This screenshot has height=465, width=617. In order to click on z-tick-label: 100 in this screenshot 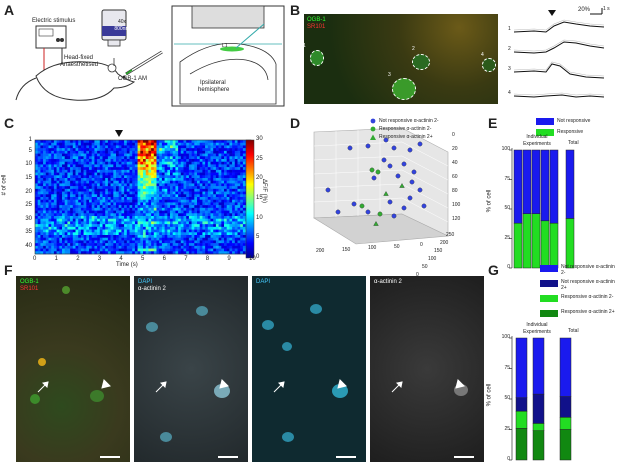, I will do `click(456, 205)`.